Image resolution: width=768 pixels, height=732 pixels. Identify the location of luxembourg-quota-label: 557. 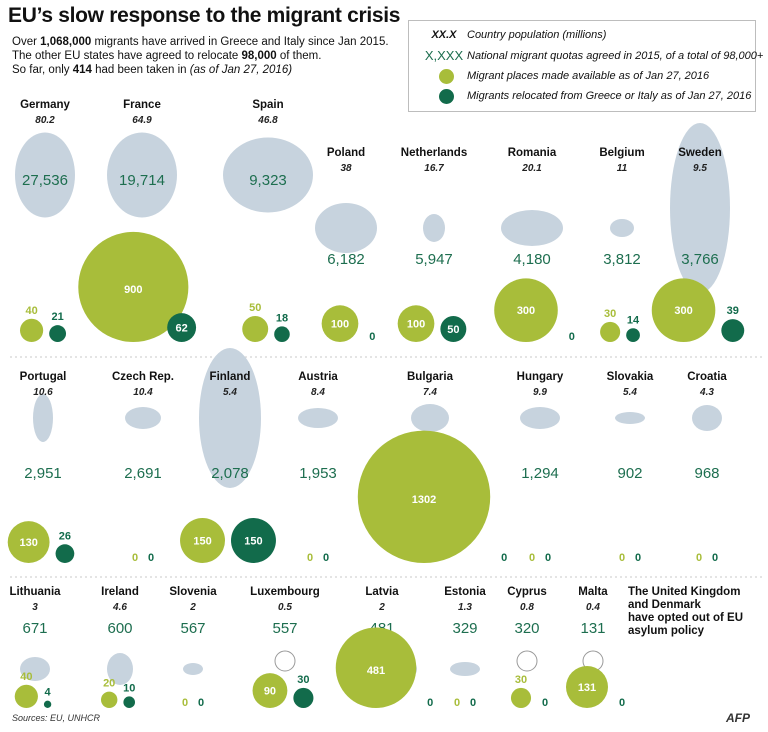
(284, 628).